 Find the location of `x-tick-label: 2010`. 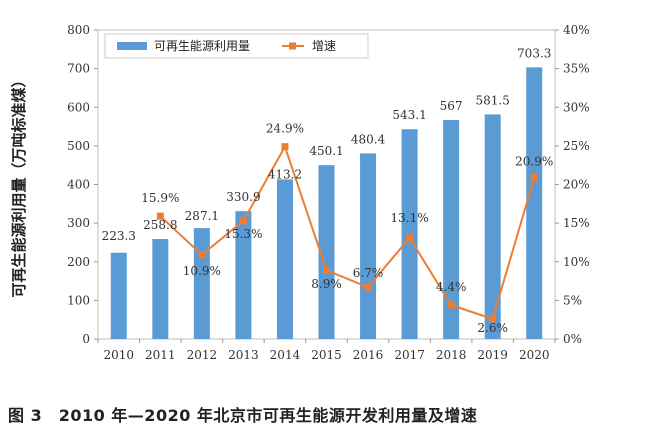

x-tick-label: 2010 is located at coordinates (118, 355).